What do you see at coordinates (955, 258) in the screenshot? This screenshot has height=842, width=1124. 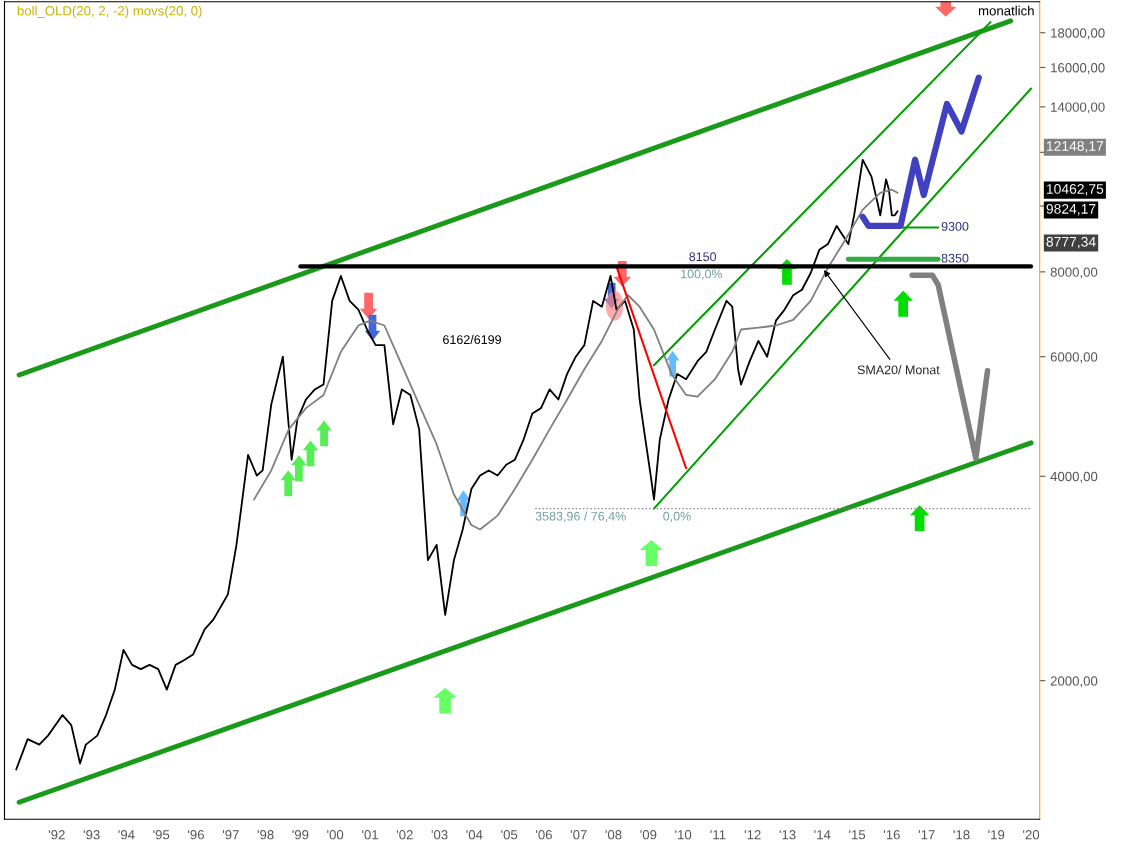 I see `annotation: 8350` at bounding box center [955, 258].